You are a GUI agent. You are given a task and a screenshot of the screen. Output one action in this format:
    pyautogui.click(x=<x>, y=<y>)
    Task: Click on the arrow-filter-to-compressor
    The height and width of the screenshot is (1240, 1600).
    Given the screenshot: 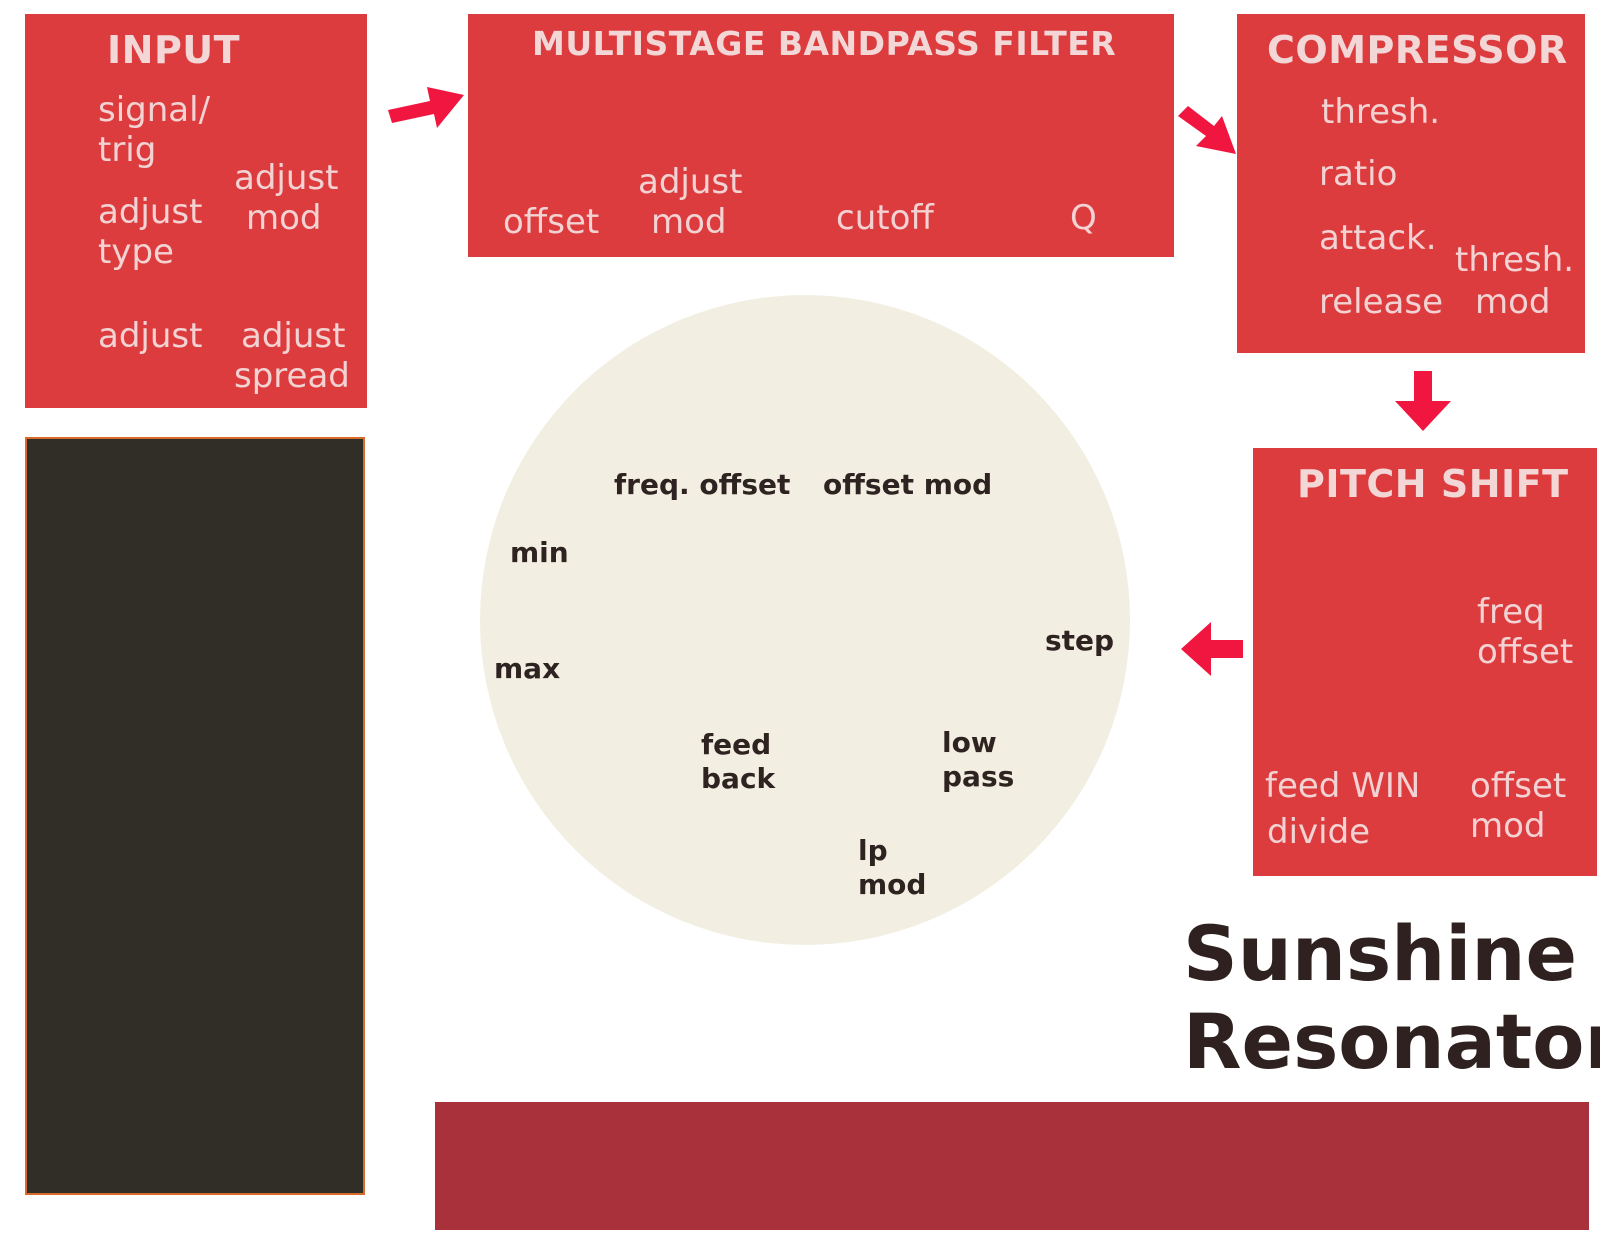 What is the action you would take?
    pyautogui.click(x=1207, y=130)
    